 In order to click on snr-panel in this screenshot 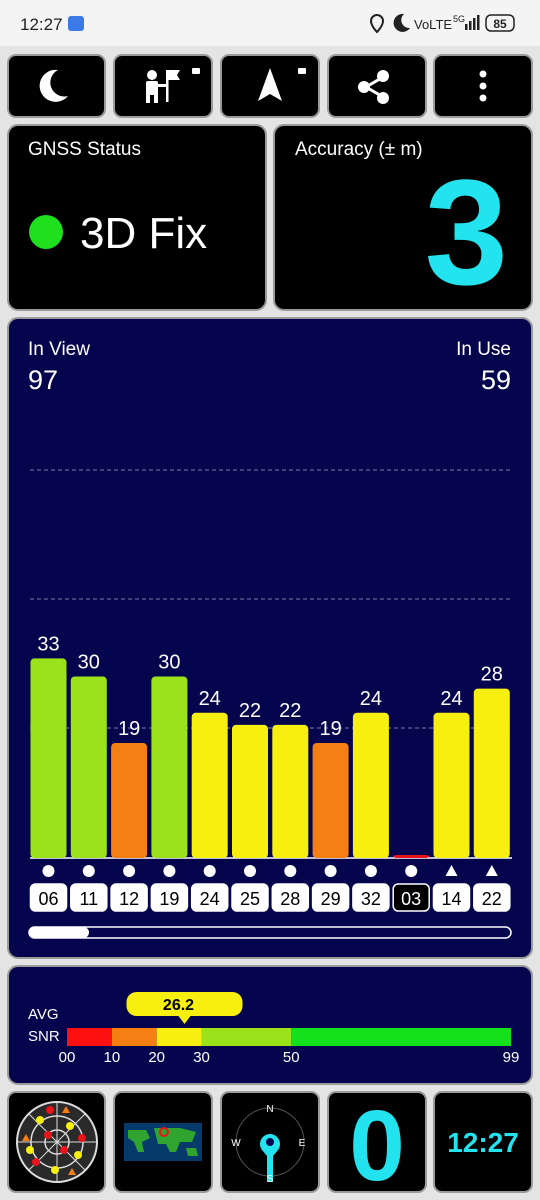, I will do `click(270, 1025)`.